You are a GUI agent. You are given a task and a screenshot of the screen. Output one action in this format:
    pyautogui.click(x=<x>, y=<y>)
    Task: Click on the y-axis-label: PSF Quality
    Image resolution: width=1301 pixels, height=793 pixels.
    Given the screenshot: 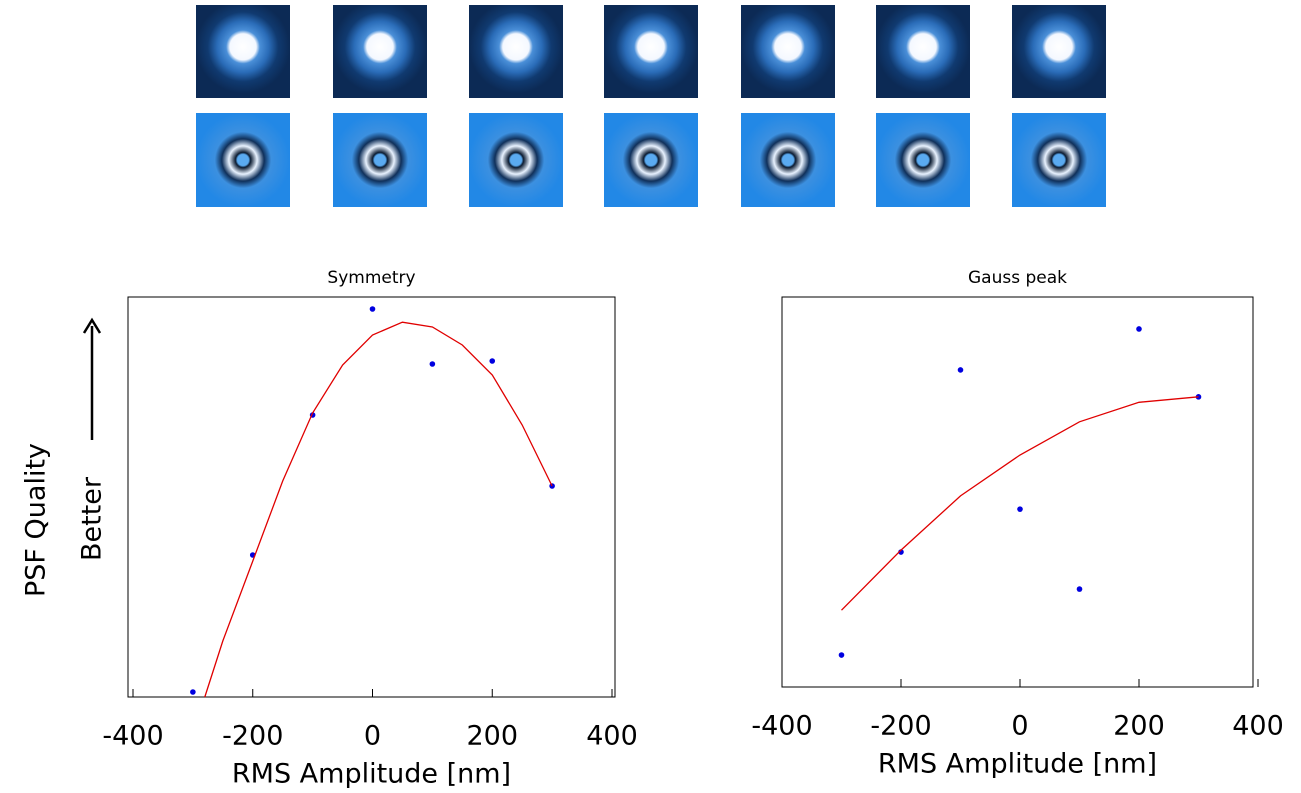 What is the action you would take?
    pyautogui.click(x=36, y=520)
    